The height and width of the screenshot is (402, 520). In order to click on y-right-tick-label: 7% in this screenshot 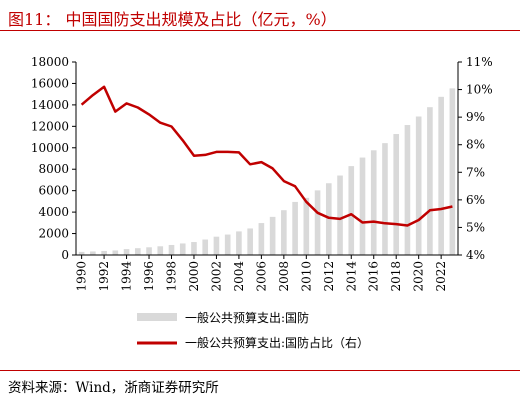, I will do `click(475, 172)`.